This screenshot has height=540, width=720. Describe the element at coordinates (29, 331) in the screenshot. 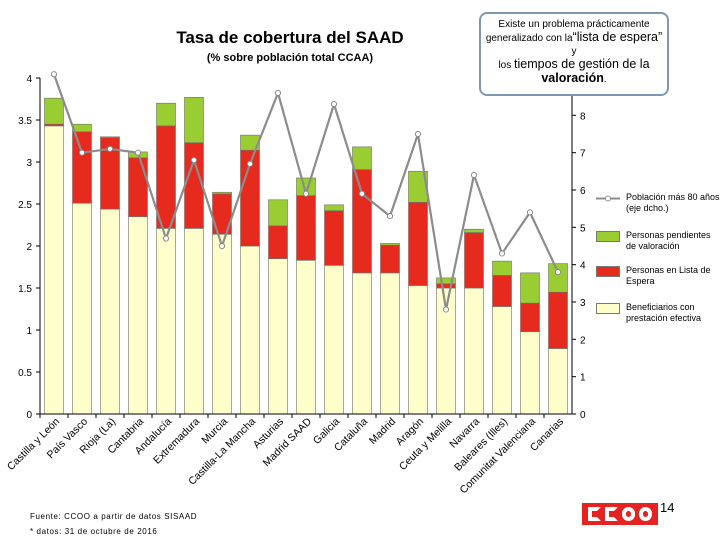

I see `left-axis-tick-label: 1` at that location.